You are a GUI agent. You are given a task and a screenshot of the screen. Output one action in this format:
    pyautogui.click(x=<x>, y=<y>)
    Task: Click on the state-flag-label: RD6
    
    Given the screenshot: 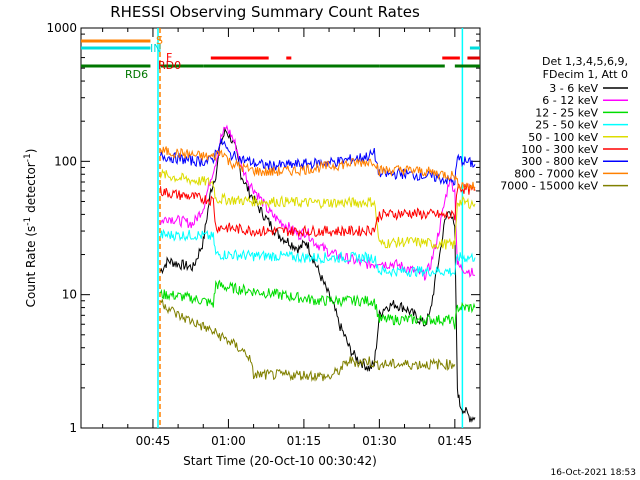 What is the action you would take?
    pyautogui.click(x=136, y=74)
    